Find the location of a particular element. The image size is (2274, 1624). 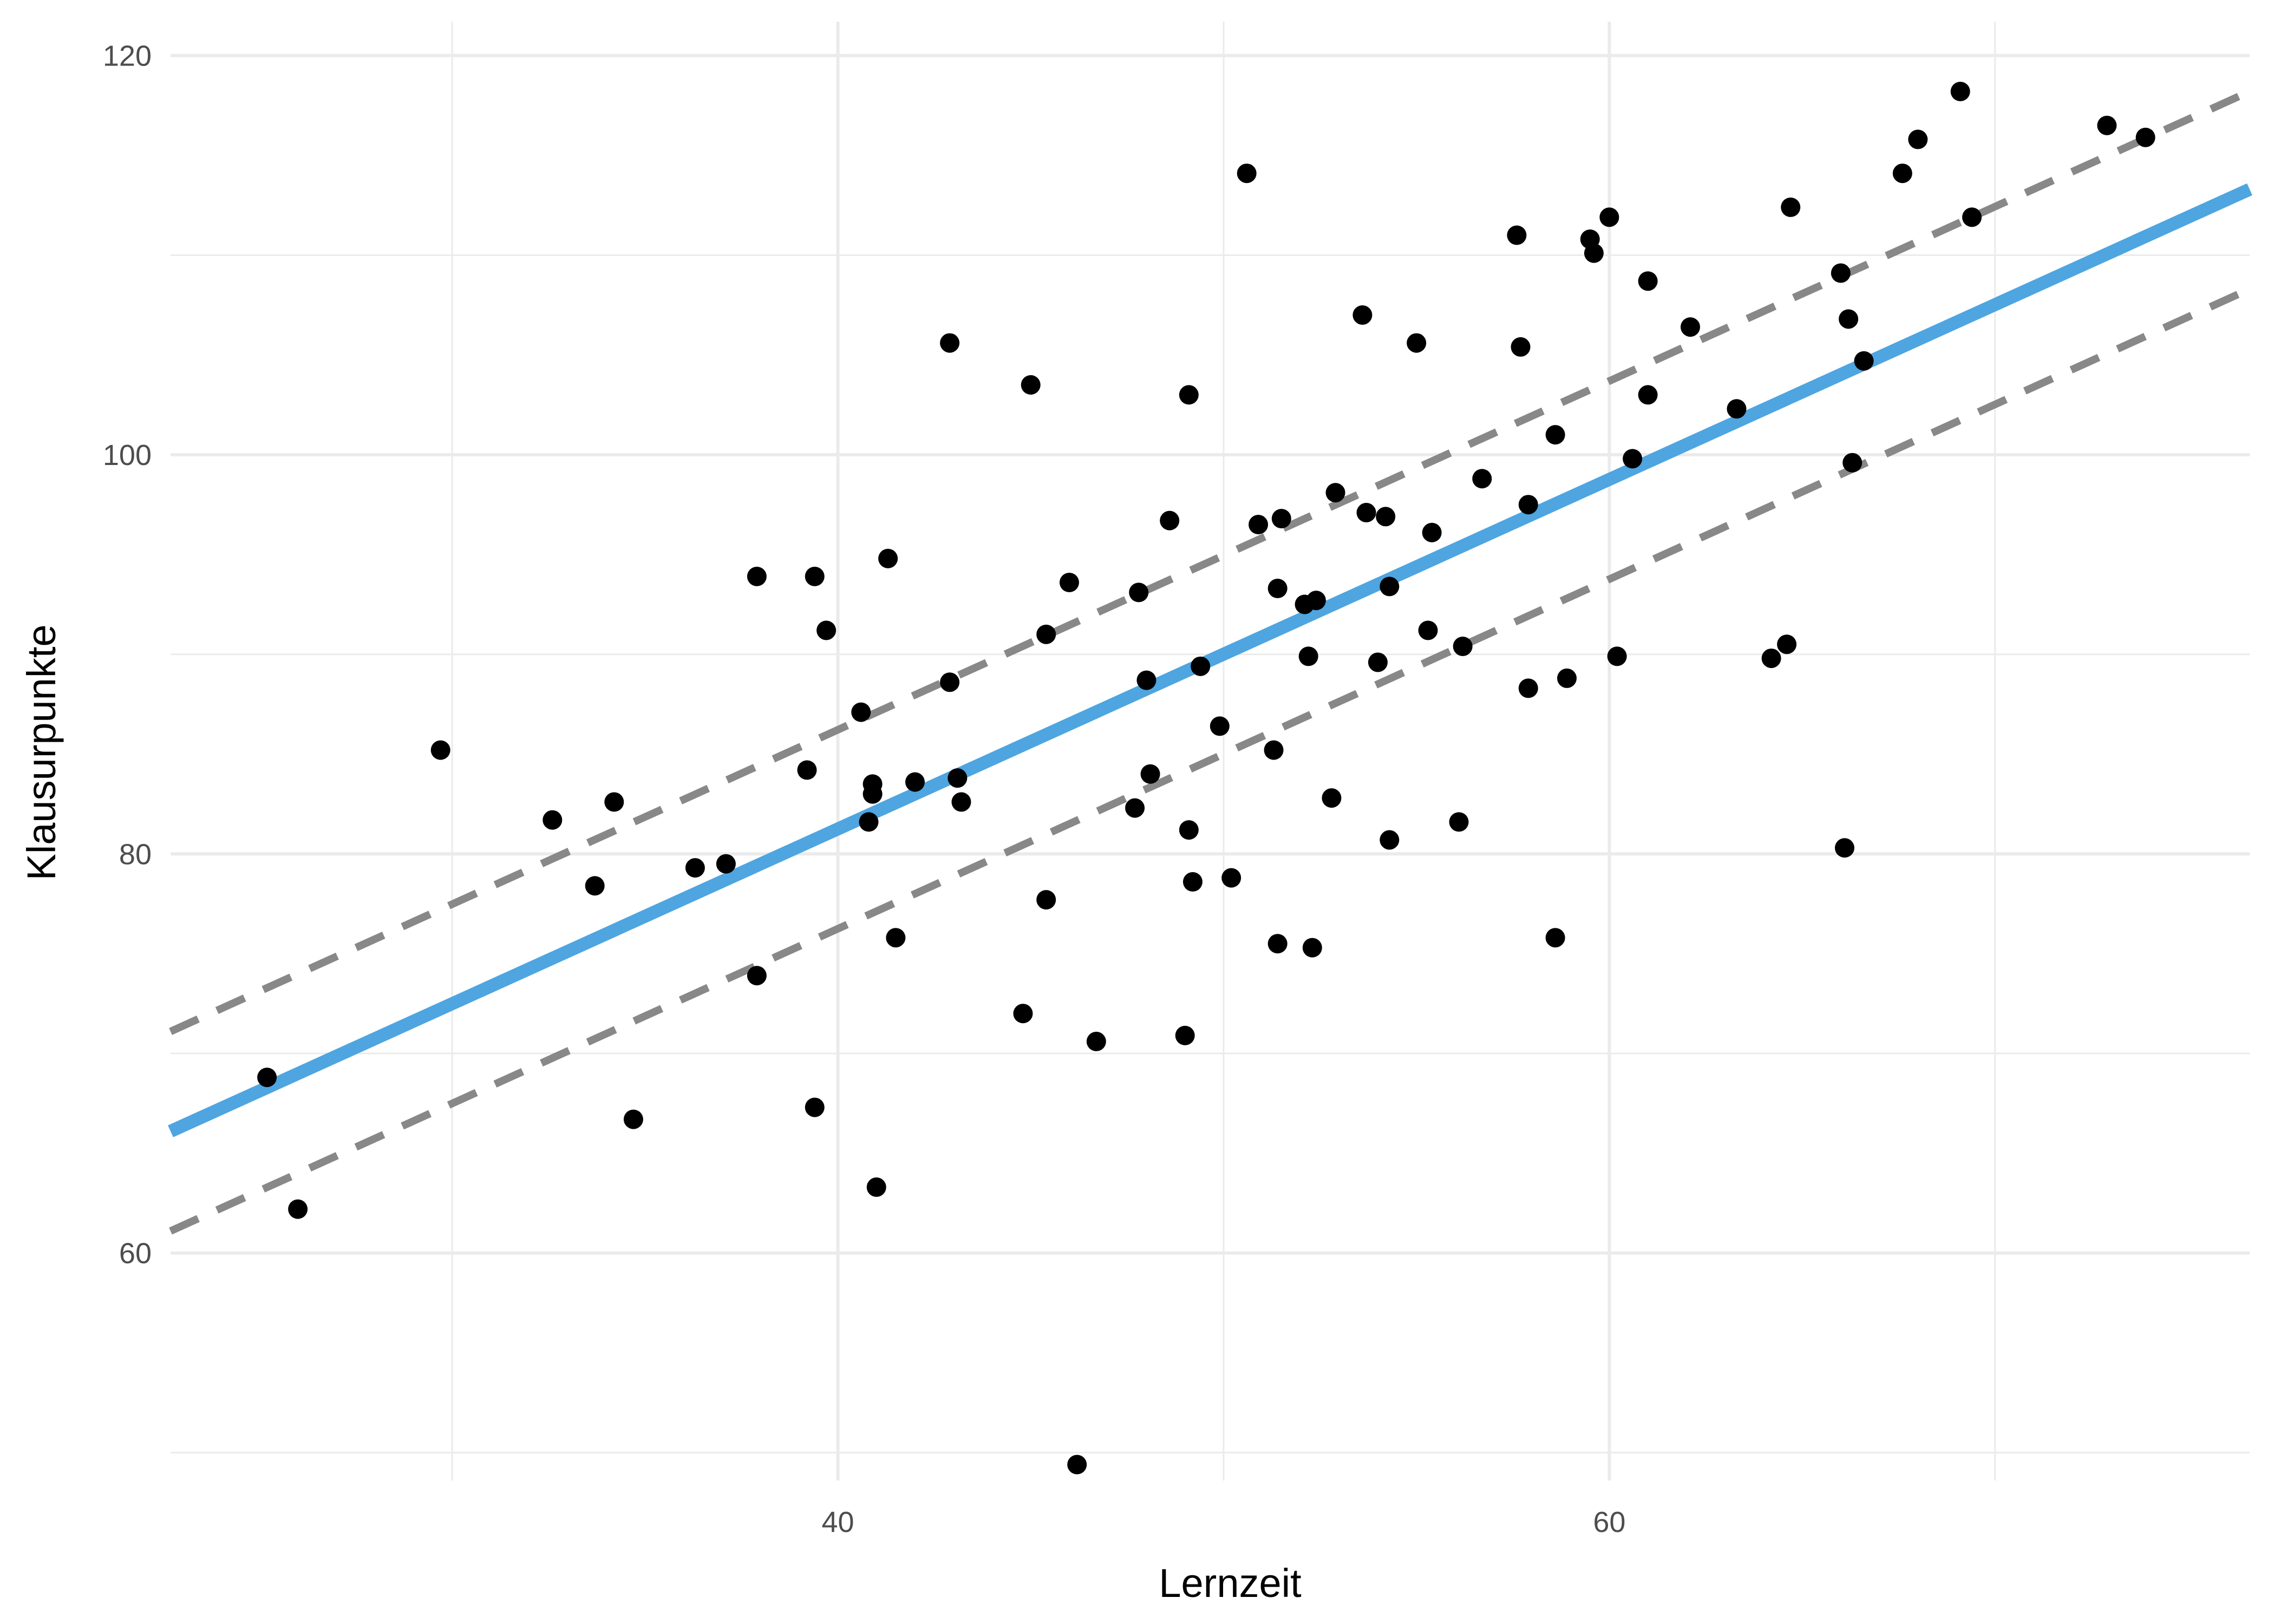

x-axis-title: Lernzeit is located at coordinates (1230, 1583).